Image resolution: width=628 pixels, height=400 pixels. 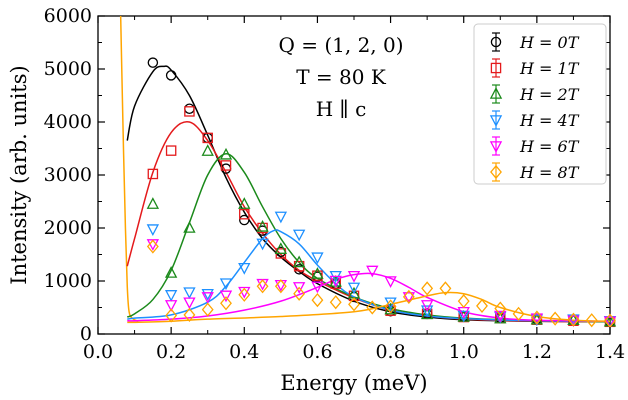 What do you see at coordinates (299, 293) in the screenshot?
I see `data-point-s5-p8` at bounding box center [299, 293].